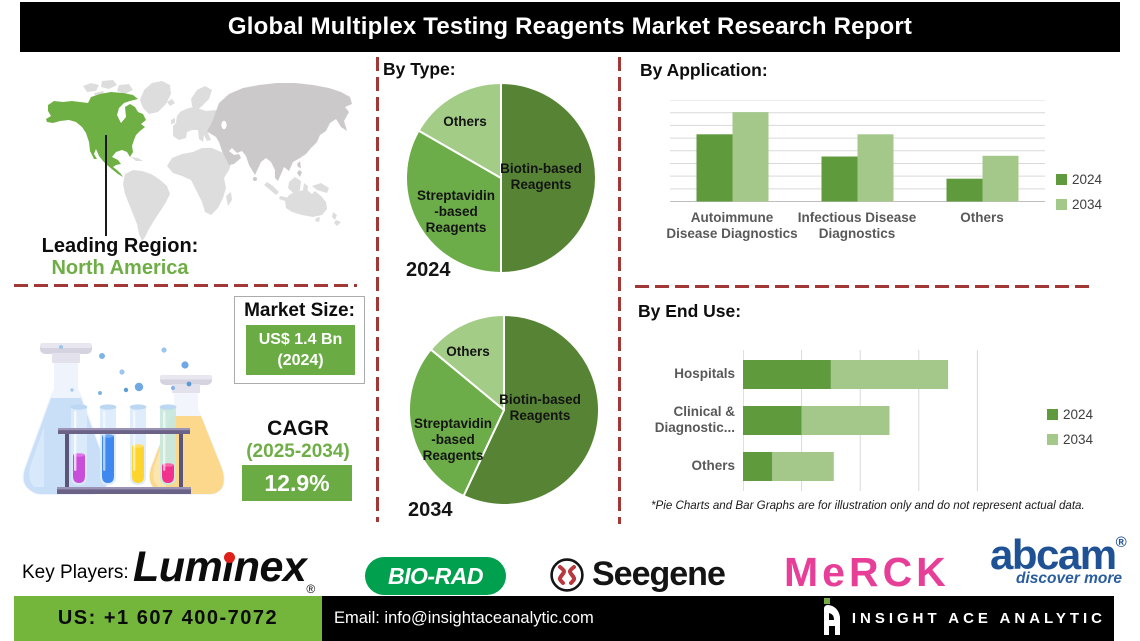 The image size is (1140, 641). I want to click on app-cat1-line1: Autoimmune, so click(732, 217).